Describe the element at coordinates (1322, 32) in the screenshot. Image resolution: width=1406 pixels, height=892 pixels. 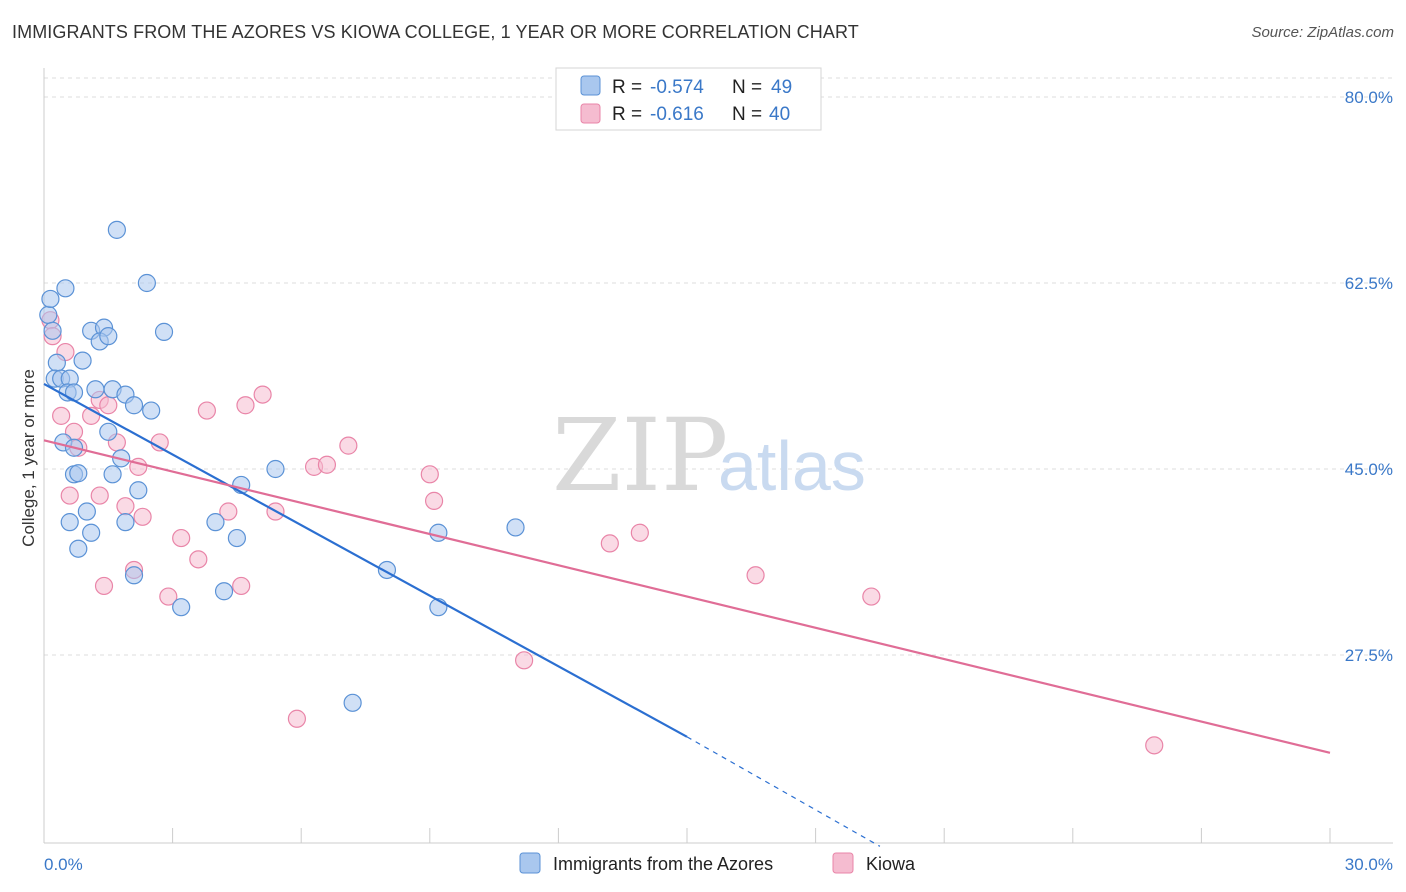
I see `source-credit: Source: ZipAtlas.com` at that location.